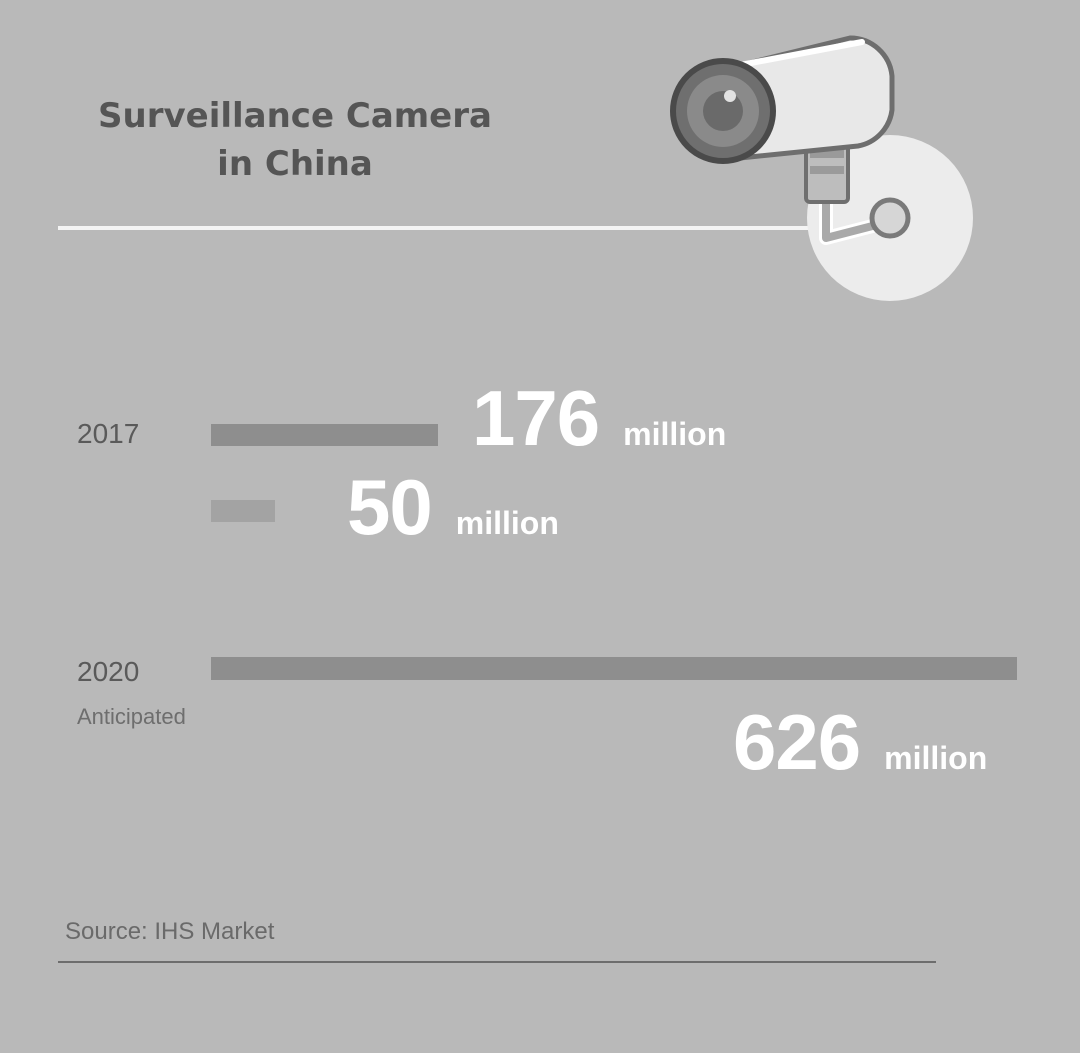 The width and height of the screenshot is (1080, 1053). What do you see at coordinates (108, 671) in the screenshot?
I see `year-label-2020: 2020` at bounding box center [108, 671].